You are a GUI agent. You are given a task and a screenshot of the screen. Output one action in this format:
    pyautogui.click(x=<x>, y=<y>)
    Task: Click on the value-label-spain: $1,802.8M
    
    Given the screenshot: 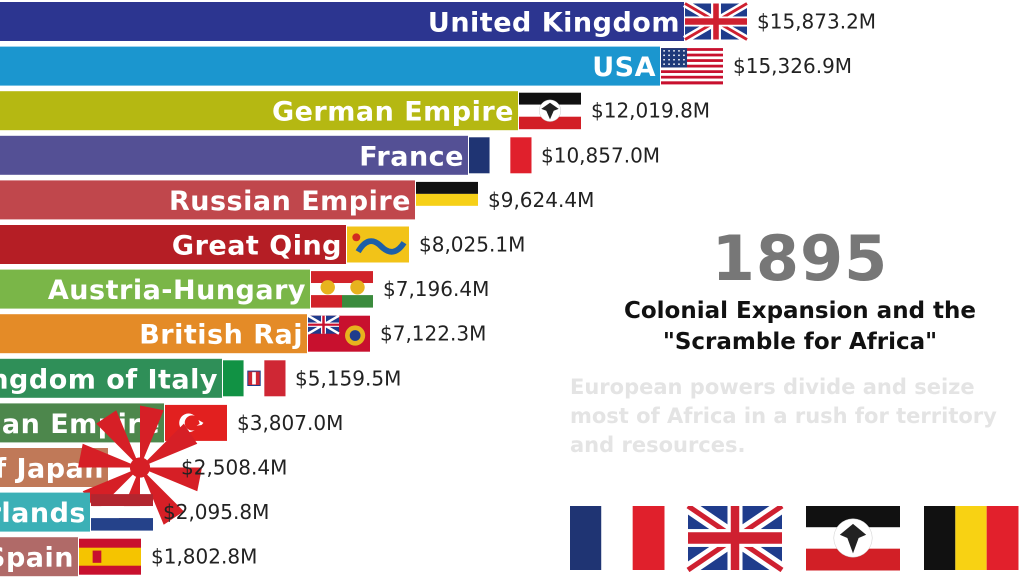 What is the action you would take?
    pyautogui.click(x=204, y=557)
    